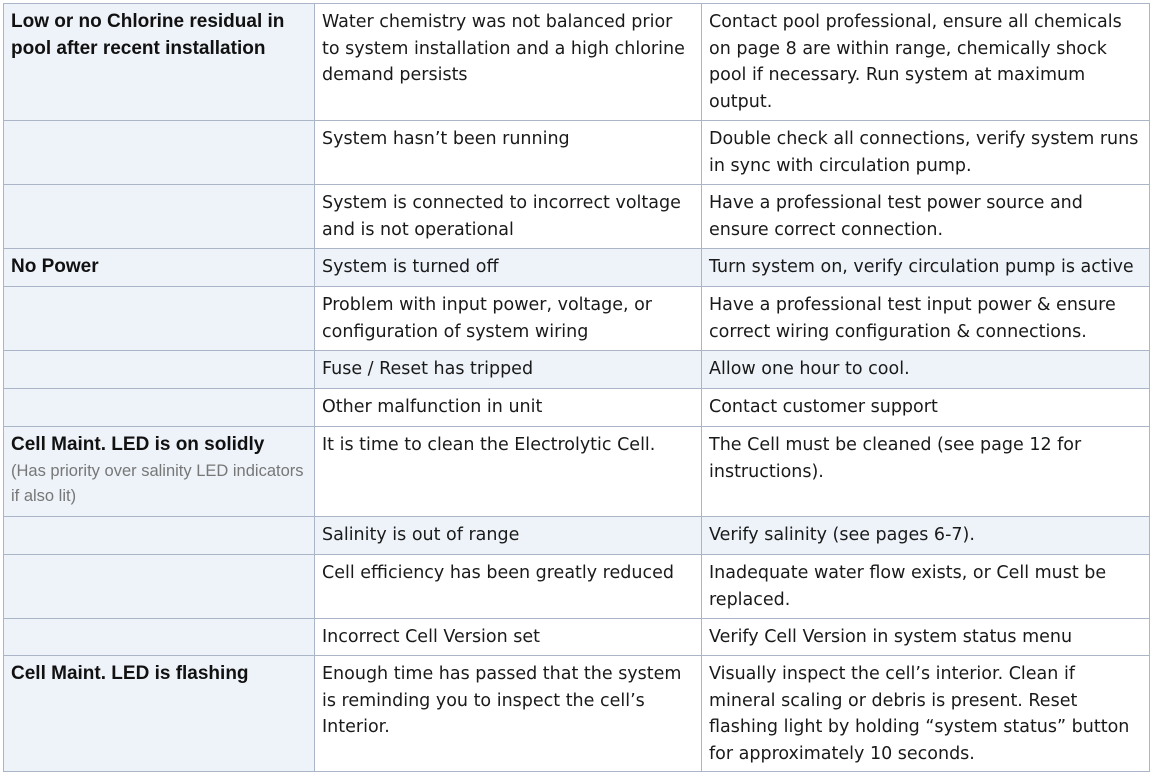  Describe the element at coordinates (55, 266) in the screenshot. I see `problem-title: No Power` at that location.